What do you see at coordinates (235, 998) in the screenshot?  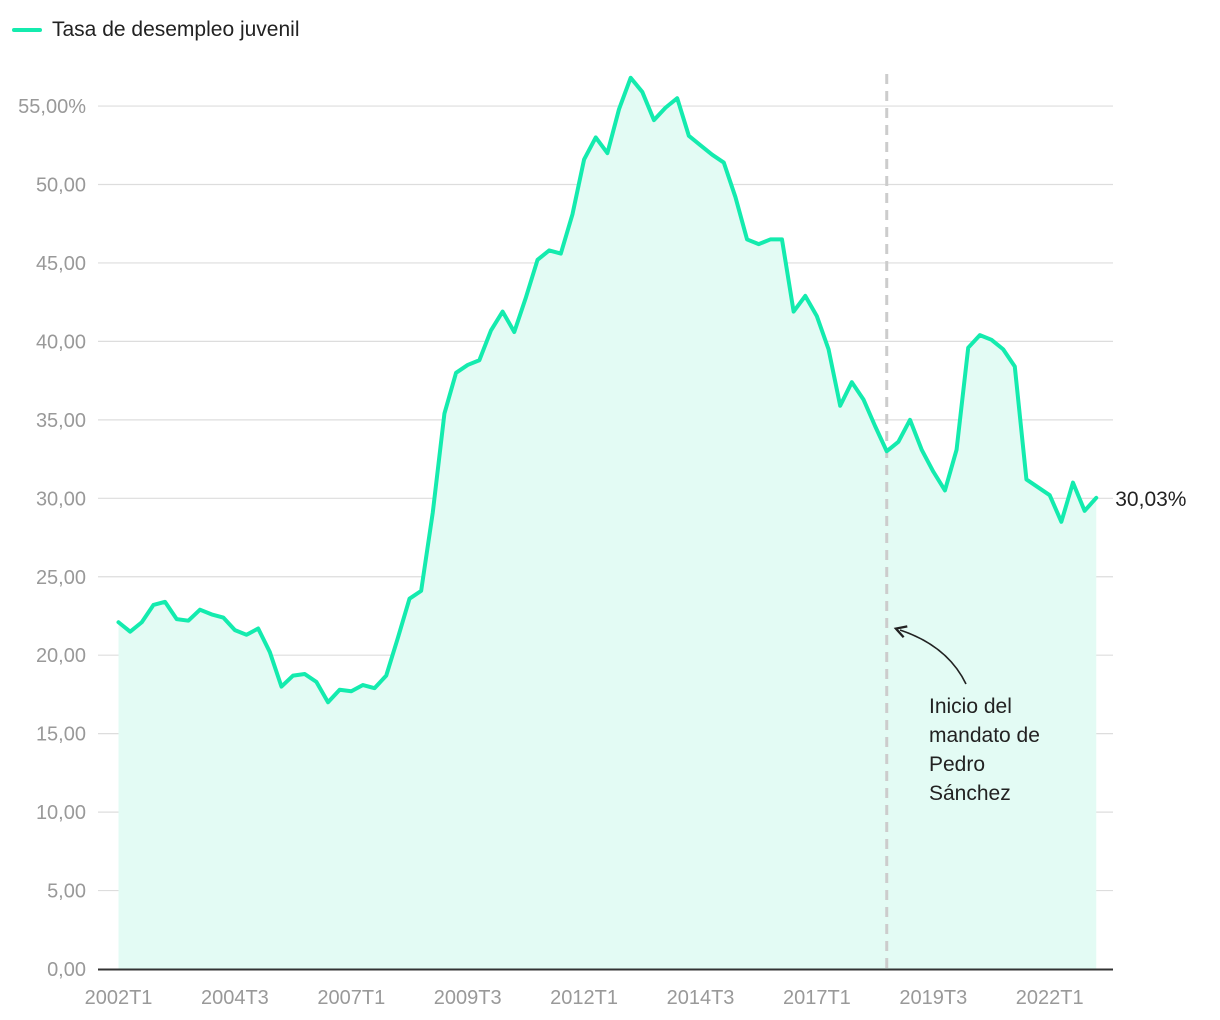 I see `x-tick-label: 2004T3` at bounding box center [235, 998].